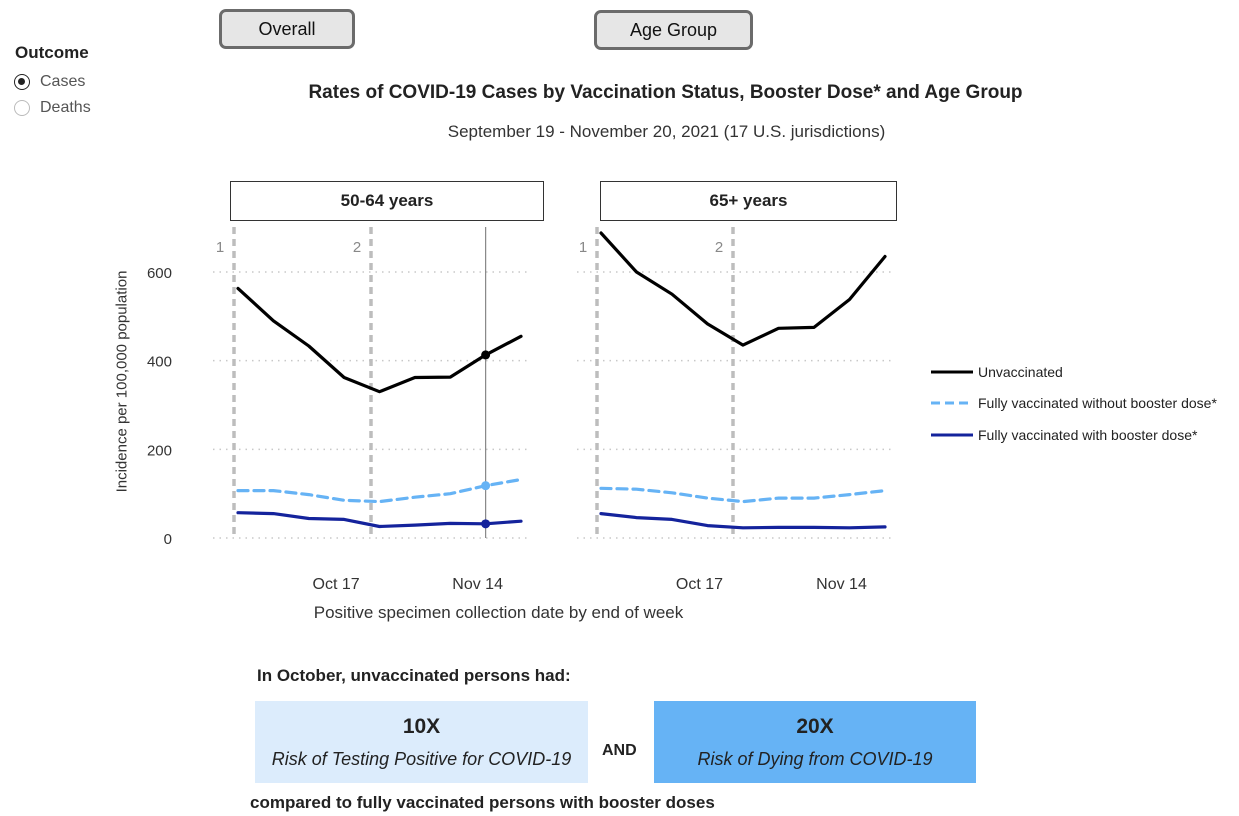 This screenshot has width=1239, height=816. What do you see at coordinates (673, 30) in the screenshot?
I see `age-group-tab-button: Age Group` at bounding box center [673, 30].